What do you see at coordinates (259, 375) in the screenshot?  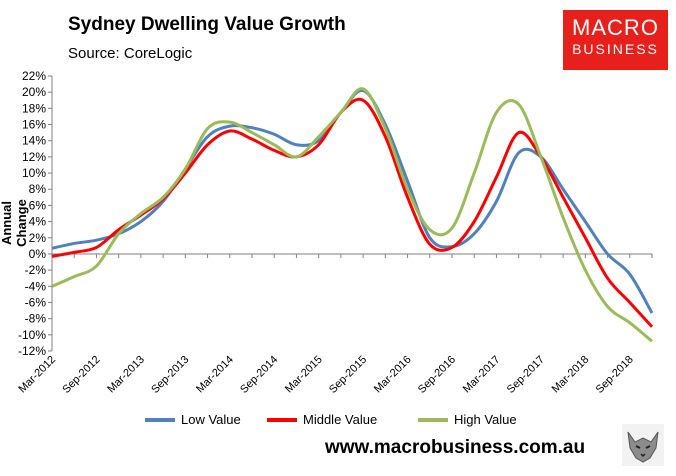 I see `x-tick-label: Sep-2014` at bounding box center [259, 375].